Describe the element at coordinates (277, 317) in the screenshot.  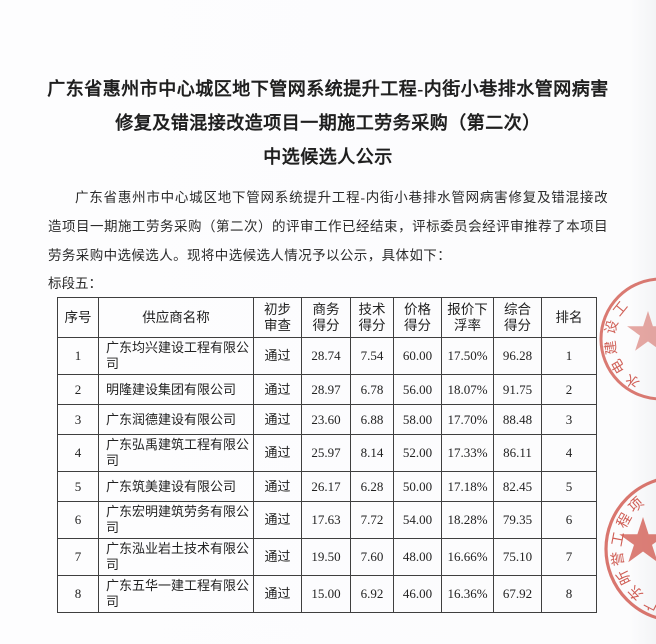
I see `header-review: 初步 审查` at that location.